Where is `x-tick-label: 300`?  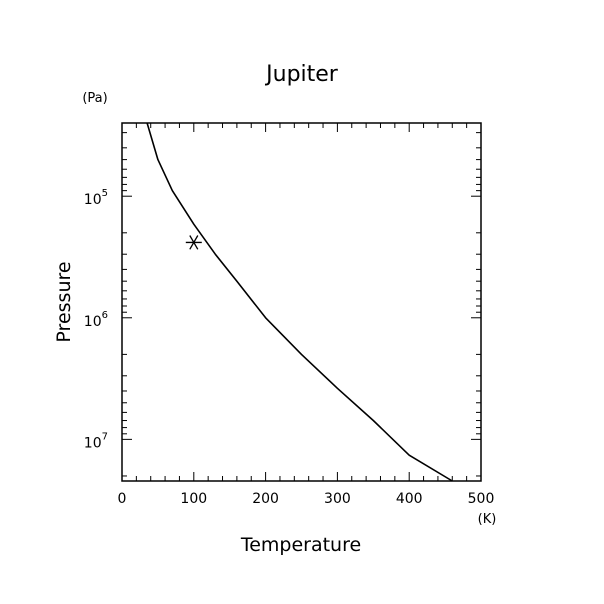
x-tick-label: 300 is located at coordinates (337, 499).